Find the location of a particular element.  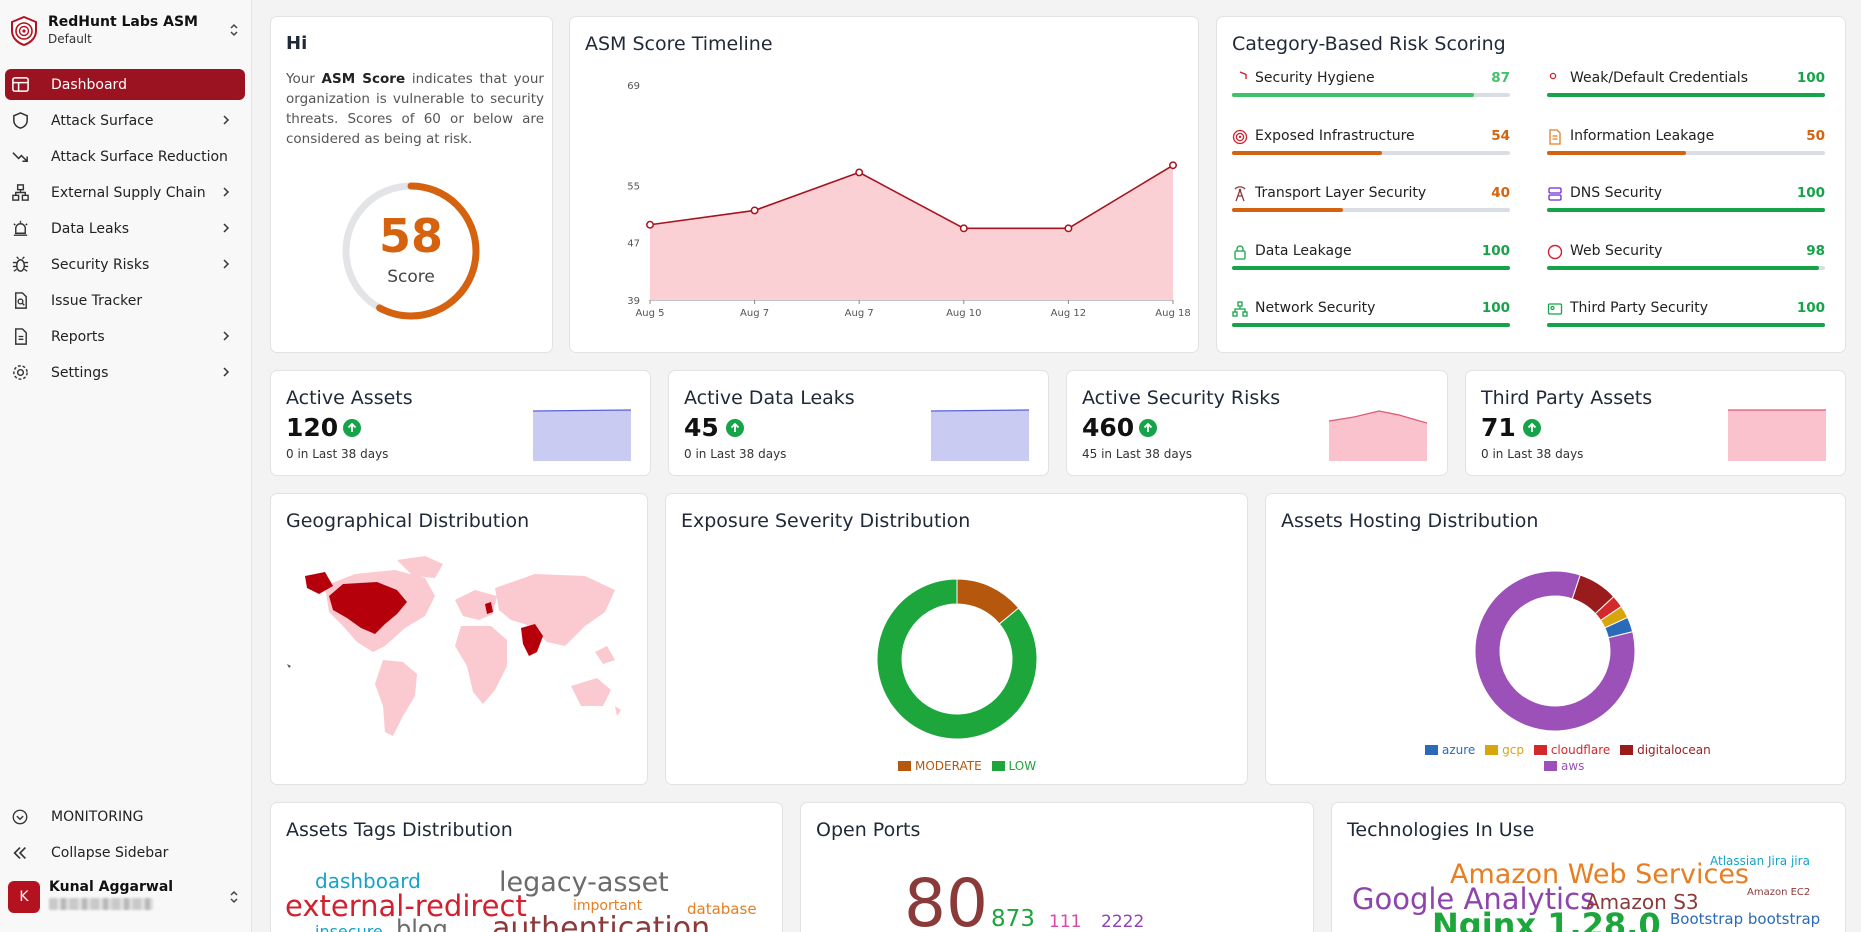

tech-word: Nginx 1.28.0 is located at coordinates (1546, 919).